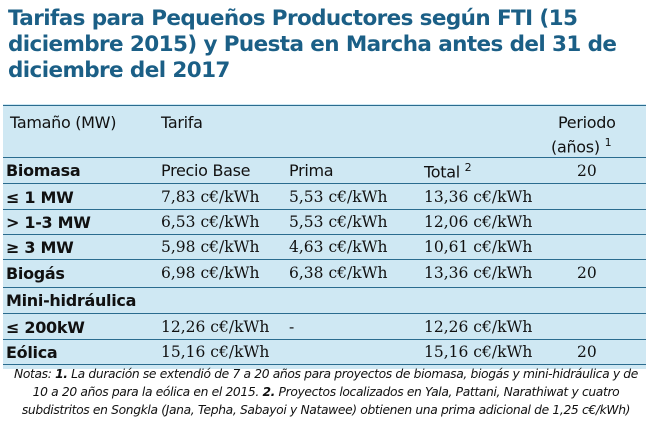 The image size is (650, 428). Describe the element at coordinates (478, 352) in the screenshot. I see `cell-total: 15,16 c€/kWh` at that location.